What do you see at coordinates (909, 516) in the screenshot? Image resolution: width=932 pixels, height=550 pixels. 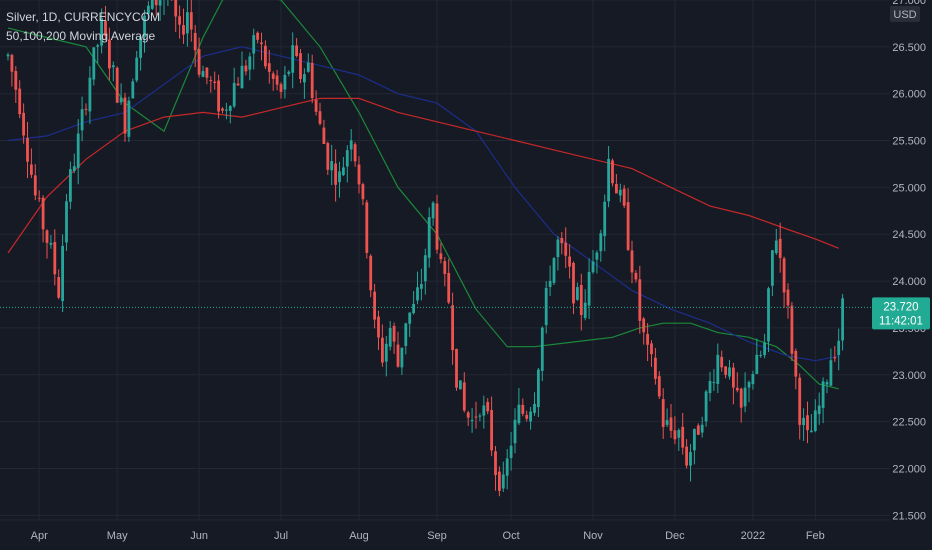 I see `price-tick-label: 21.500` at bounding box center [909, 516].